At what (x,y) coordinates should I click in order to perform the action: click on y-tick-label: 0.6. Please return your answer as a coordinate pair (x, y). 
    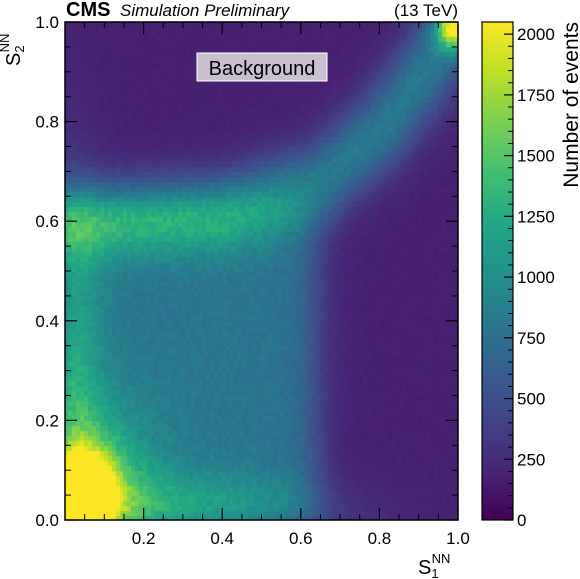
    Looking at the image, I should click on (47, 221).